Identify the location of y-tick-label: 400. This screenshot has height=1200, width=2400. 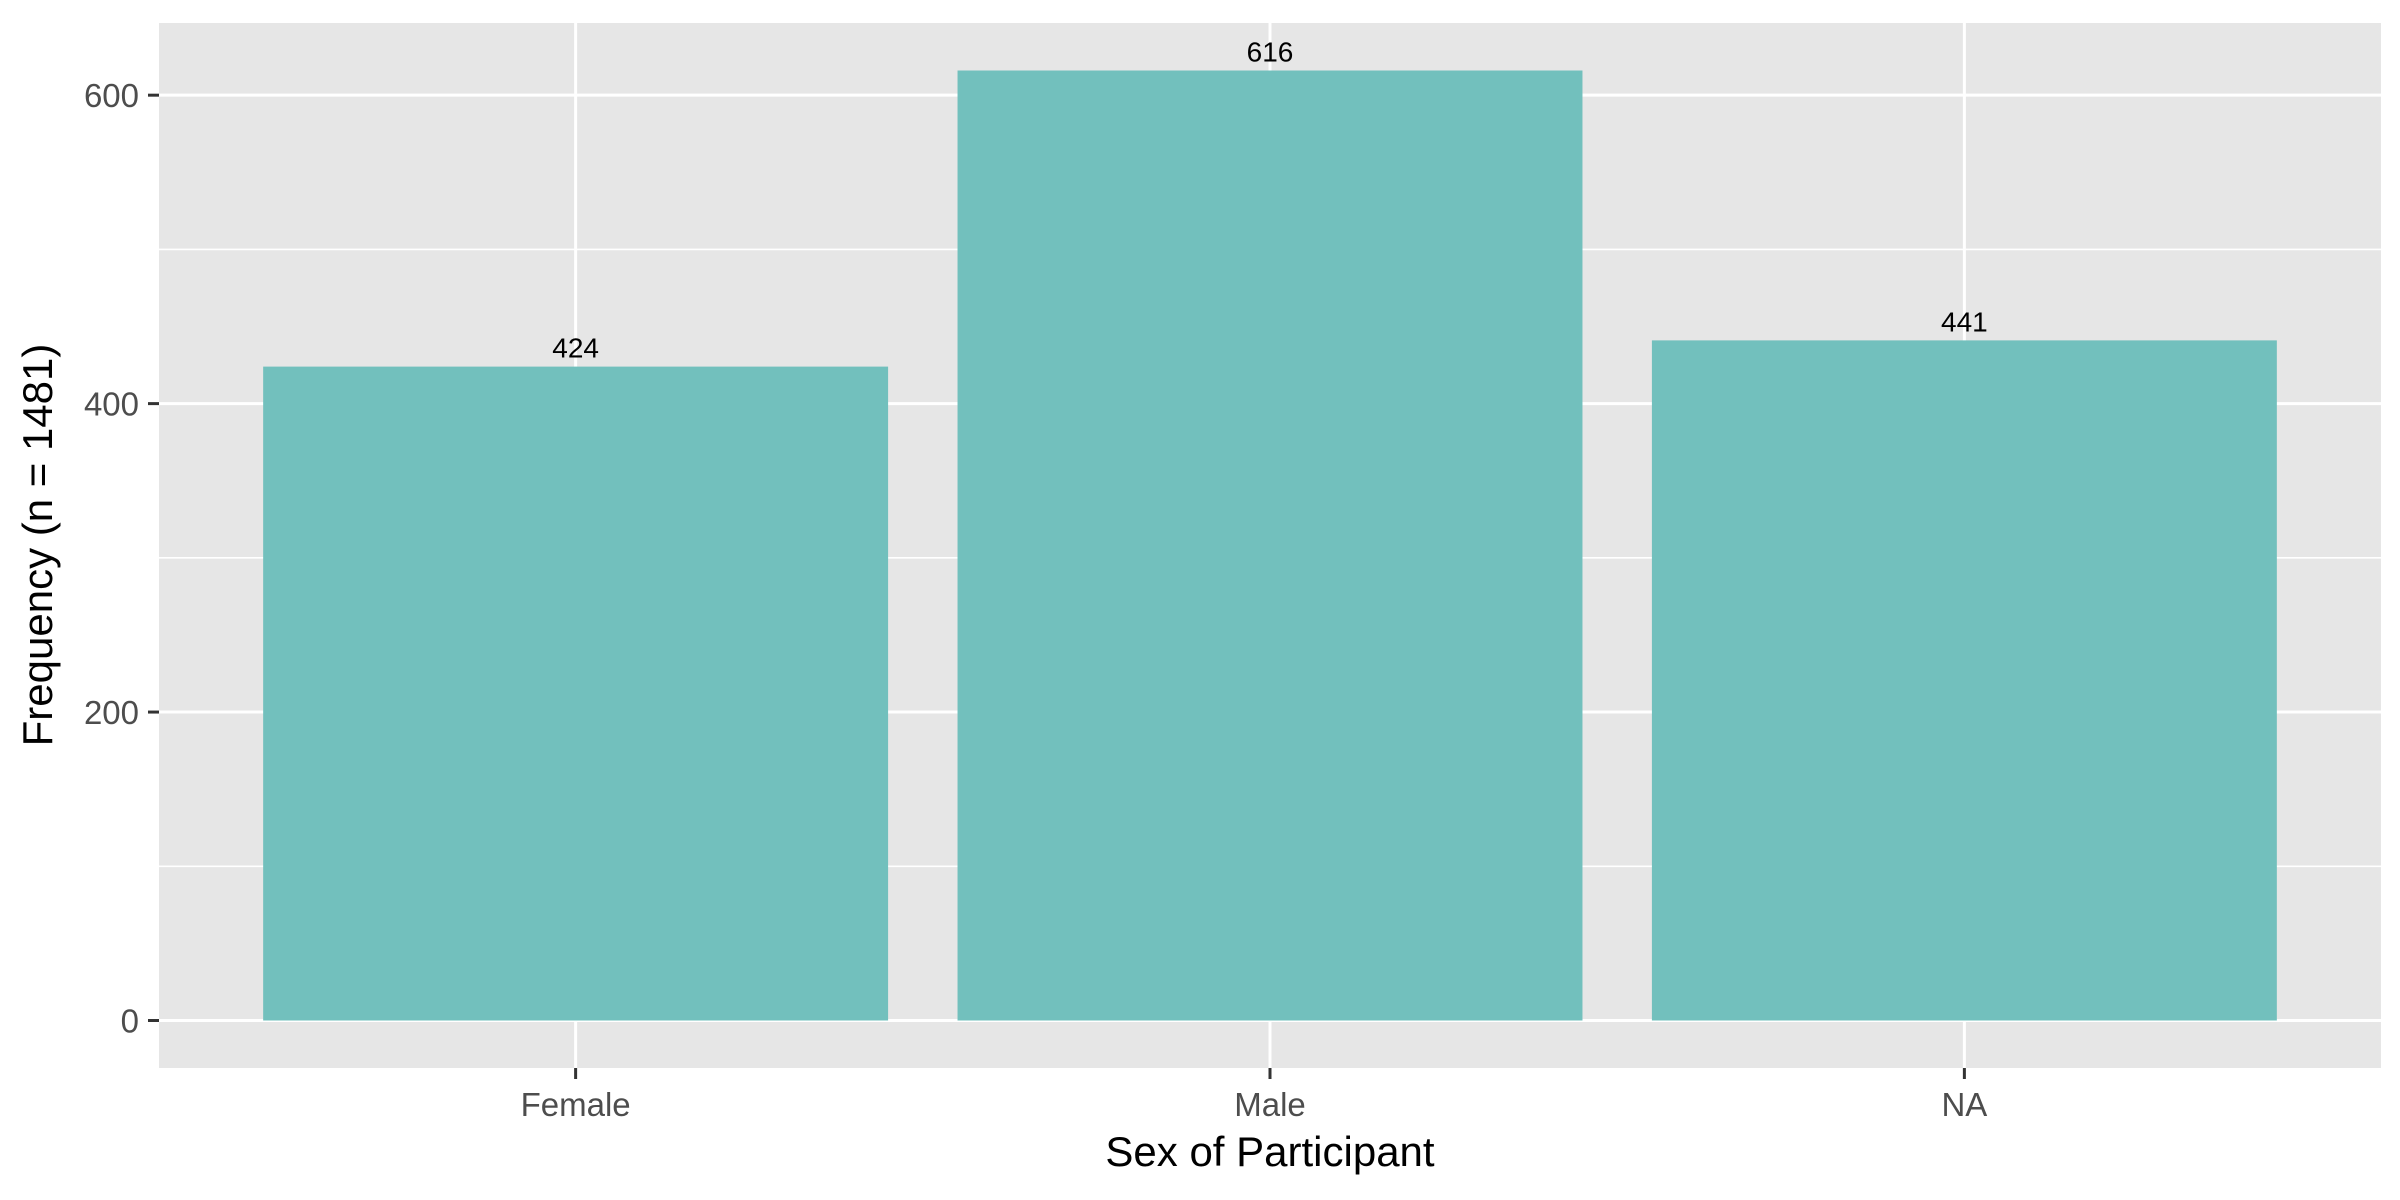
(111, 404).